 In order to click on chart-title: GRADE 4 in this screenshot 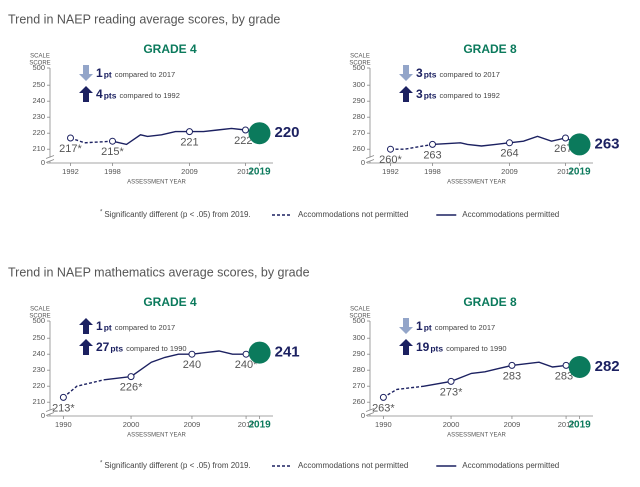, I will do `click(170, 49)`.